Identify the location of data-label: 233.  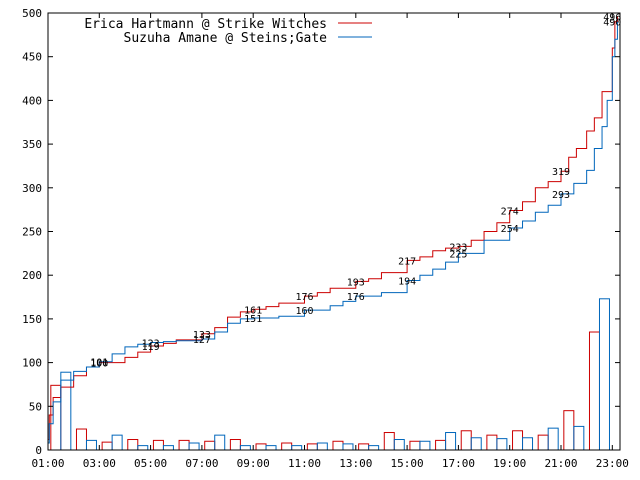
(458, 247).